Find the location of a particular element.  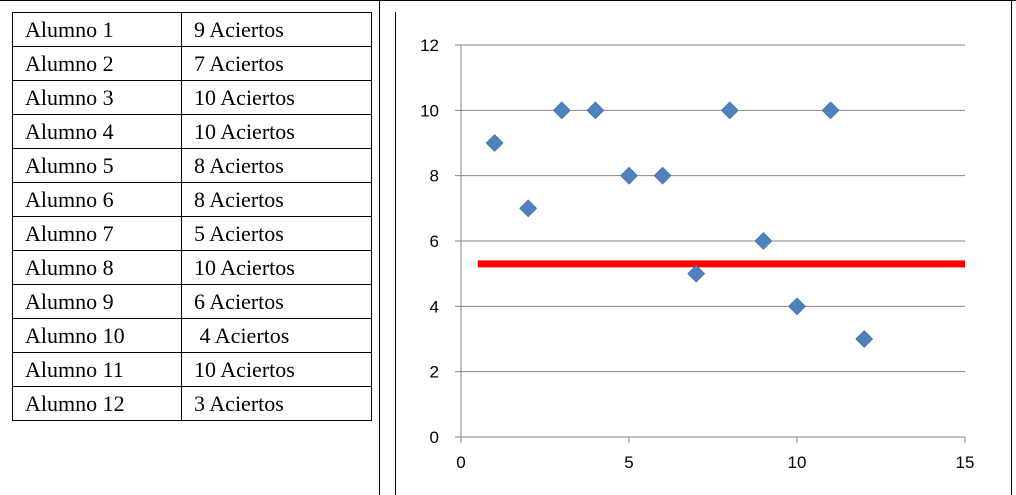

table-row: Alumno 3 10 Aciertos is located at coordinates (192, 97).